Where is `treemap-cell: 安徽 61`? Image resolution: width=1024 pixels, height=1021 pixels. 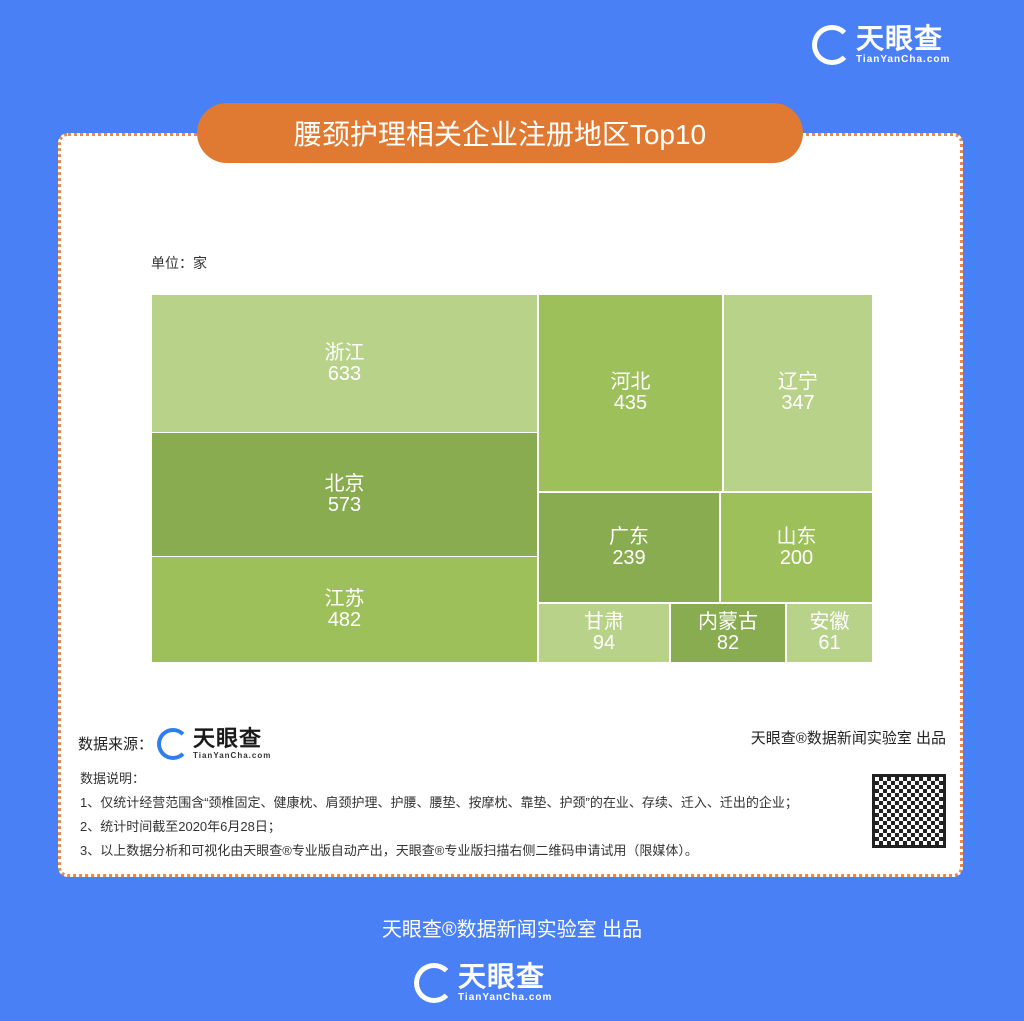
treemap-cell: 安徽 61 is located at coordinates (829, 633).